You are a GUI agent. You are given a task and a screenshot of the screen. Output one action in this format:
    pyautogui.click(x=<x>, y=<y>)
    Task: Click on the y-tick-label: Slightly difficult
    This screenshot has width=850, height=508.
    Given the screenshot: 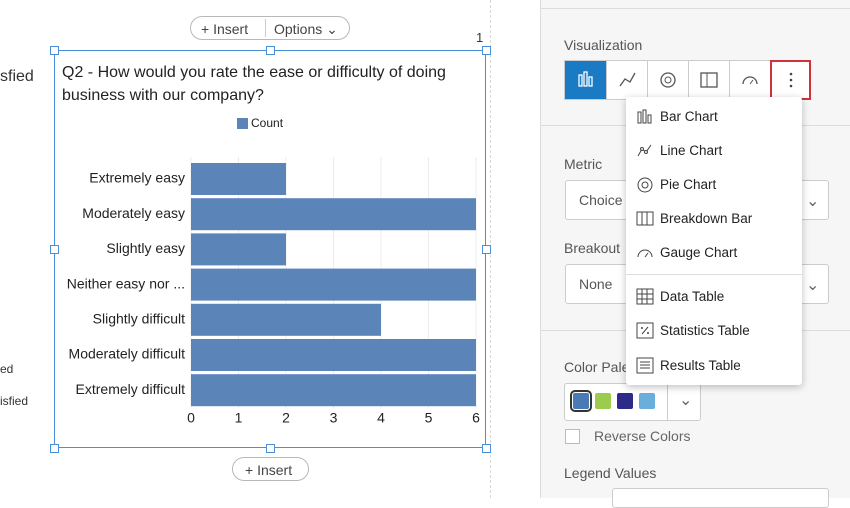 What is the action you would take?
    pyautogui.click(x=139, y=319)
    